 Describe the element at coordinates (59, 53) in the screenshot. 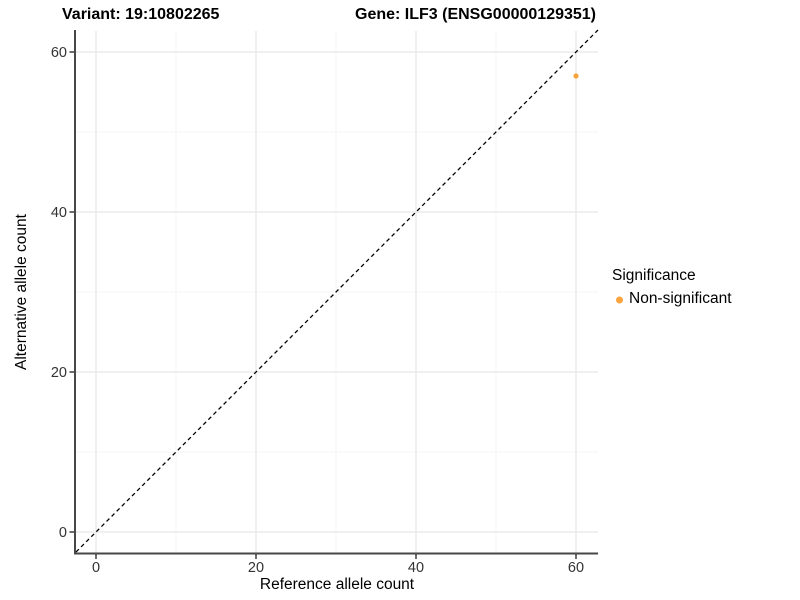

I see `y-tick-label: 60` at that location.